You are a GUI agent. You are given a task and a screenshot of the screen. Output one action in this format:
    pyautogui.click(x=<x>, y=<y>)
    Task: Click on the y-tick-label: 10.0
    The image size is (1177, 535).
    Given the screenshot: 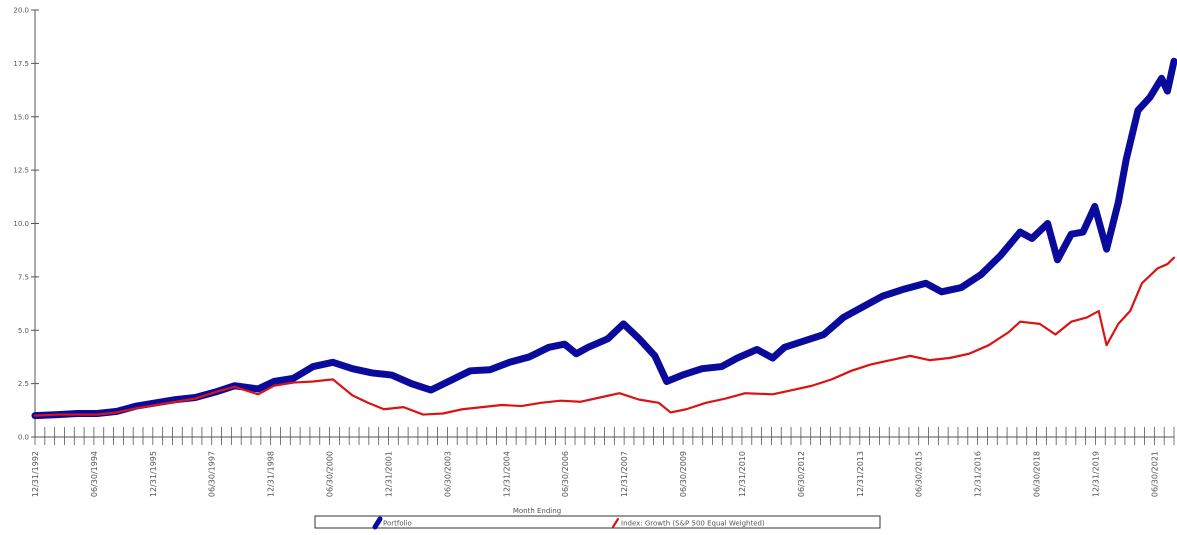 What is the action you would take?
    pyautogui.click(x=21, y=224)
    